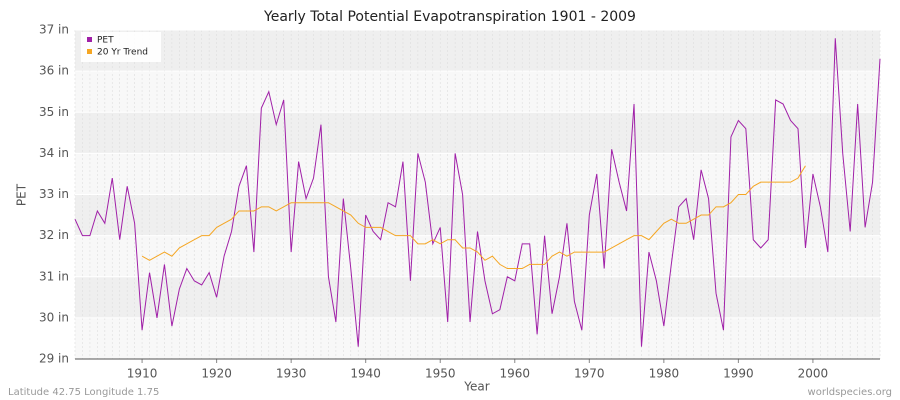  What do you see at coordinates (121, 47) in the screenshot?
I see `legend-box` at bounding box center [121, 47].